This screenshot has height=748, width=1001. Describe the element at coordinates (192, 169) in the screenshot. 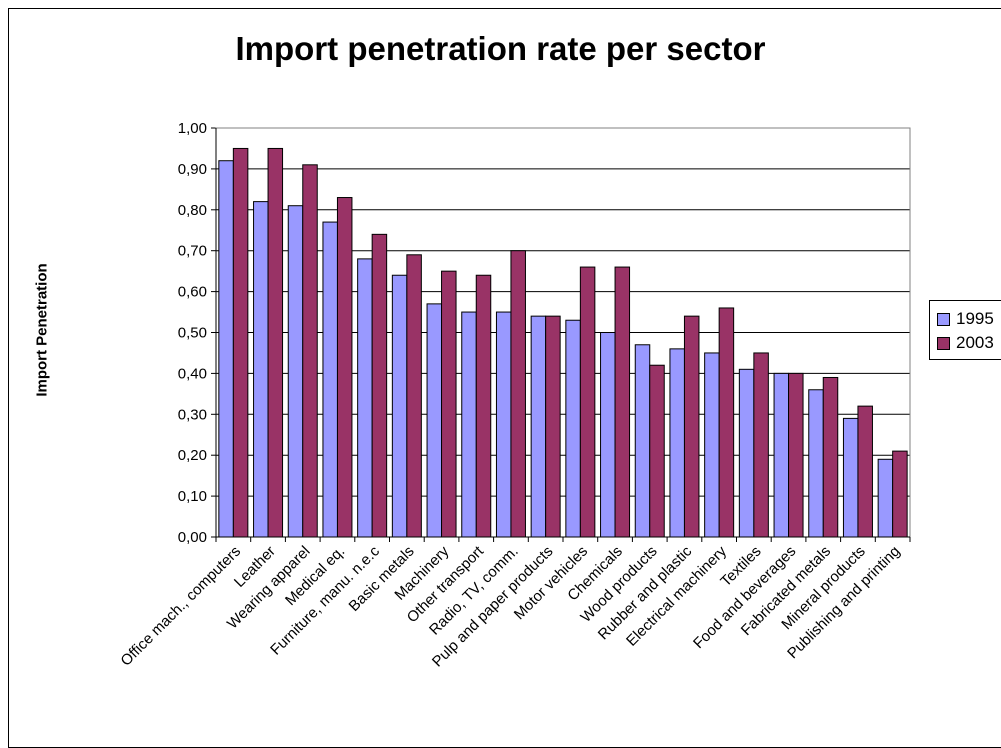

I see `y-tick-label: 0,90` at that location.